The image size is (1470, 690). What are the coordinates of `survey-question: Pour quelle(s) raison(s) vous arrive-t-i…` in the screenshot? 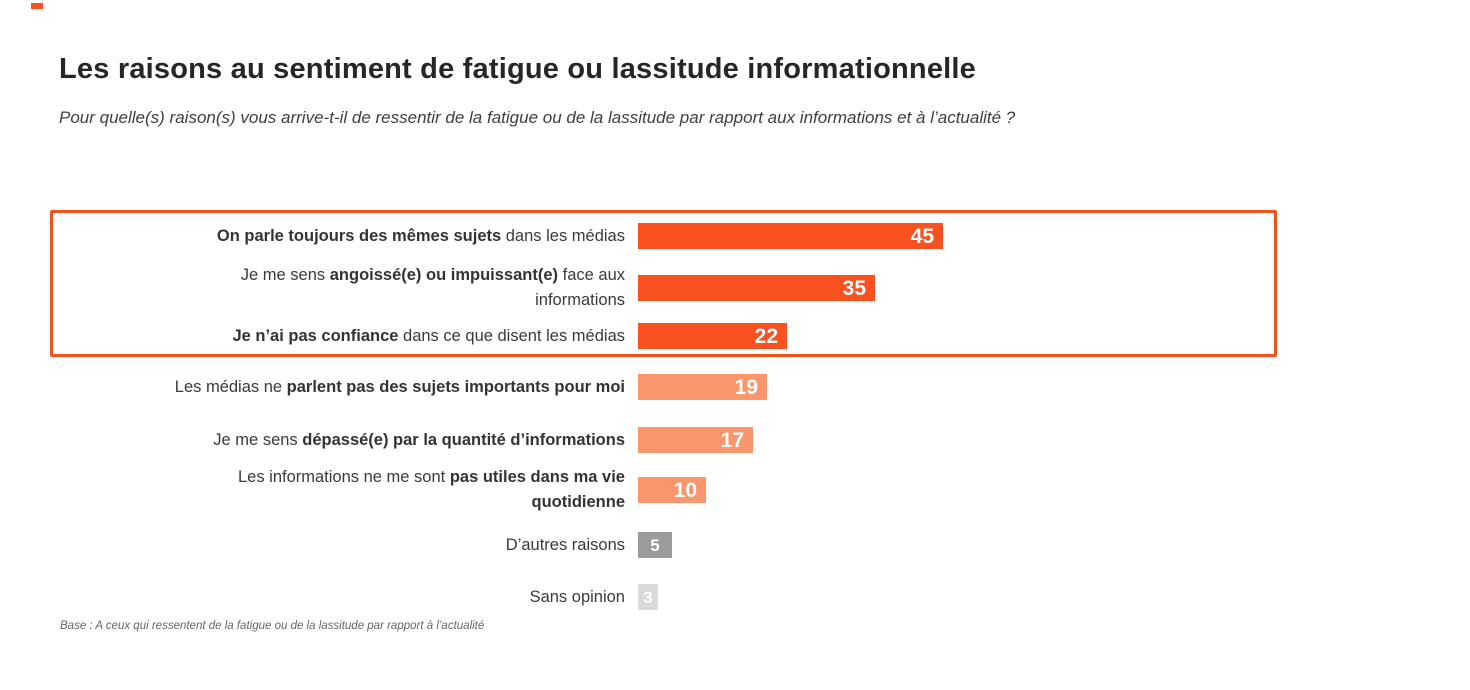 It's located at (537, 117).